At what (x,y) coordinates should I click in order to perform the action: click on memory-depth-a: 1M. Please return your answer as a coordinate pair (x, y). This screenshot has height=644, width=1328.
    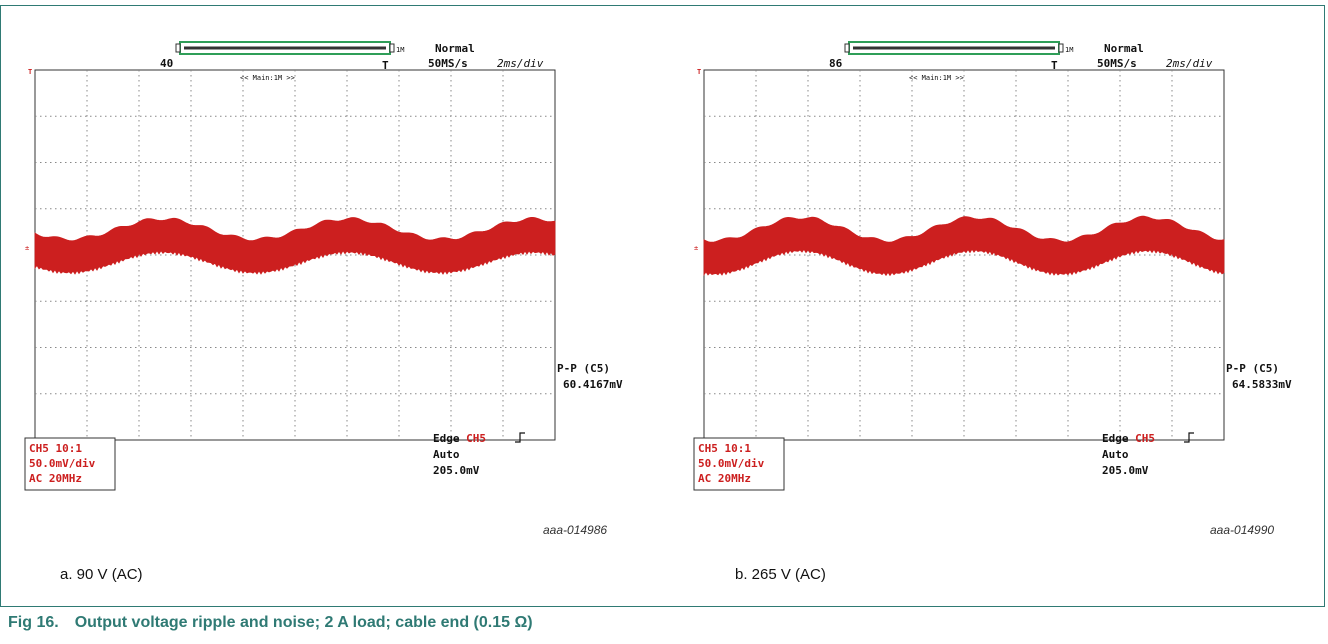
    Looking at the image, I should click on (400, 50).